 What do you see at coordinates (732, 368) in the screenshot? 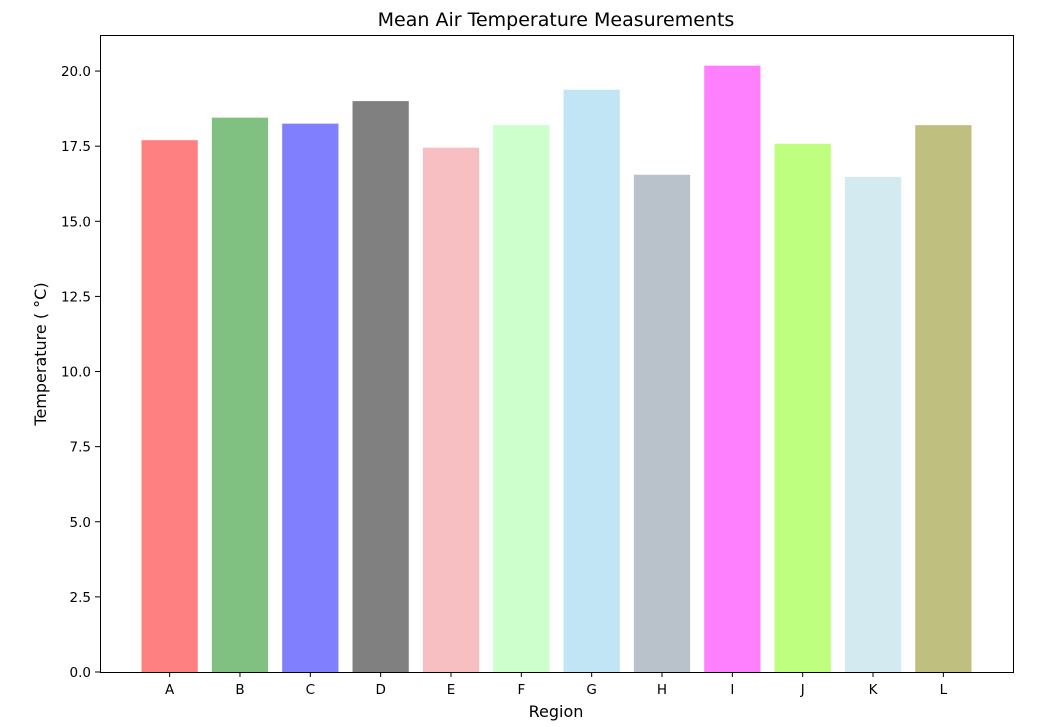
I see `bar-I` at bounding box center [732, 368].